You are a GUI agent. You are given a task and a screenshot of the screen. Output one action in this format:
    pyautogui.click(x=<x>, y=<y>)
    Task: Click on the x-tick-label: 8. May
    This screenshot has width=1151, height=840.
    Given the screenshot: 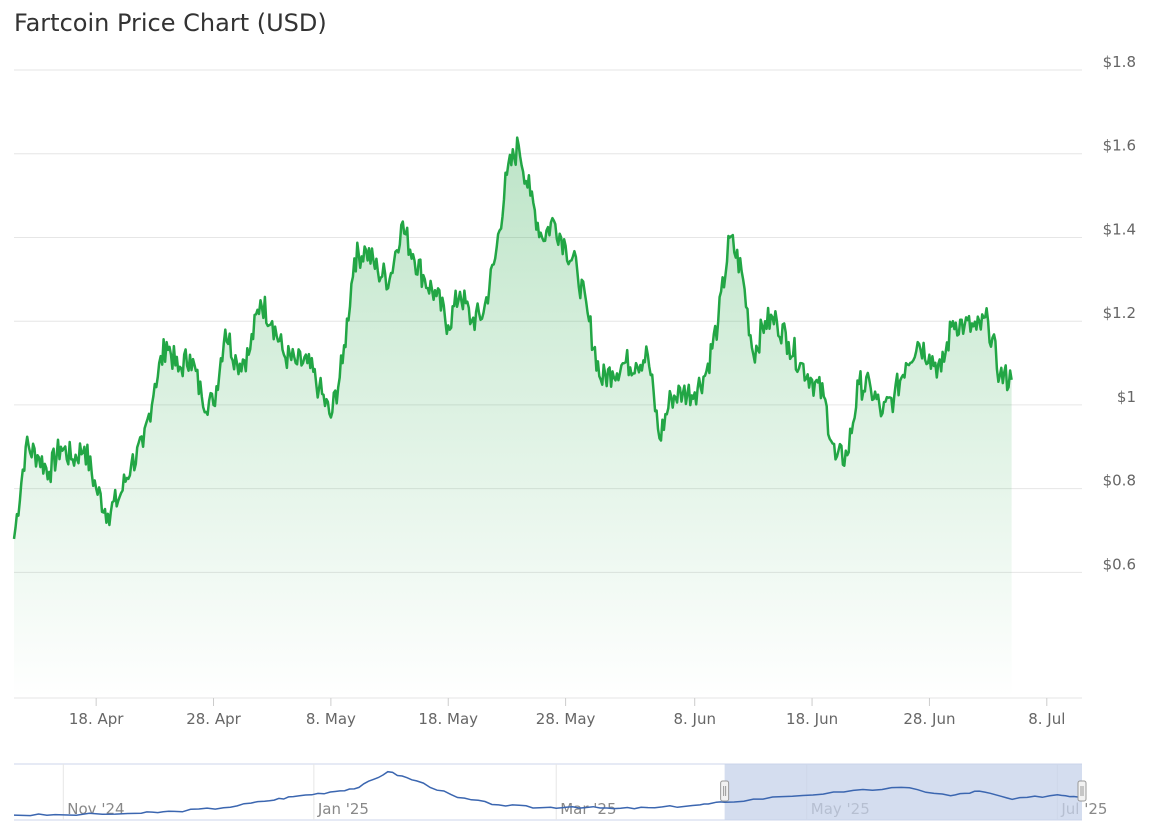 What is the action you would take?
    pyautogui.click(x=331, y=719)
    